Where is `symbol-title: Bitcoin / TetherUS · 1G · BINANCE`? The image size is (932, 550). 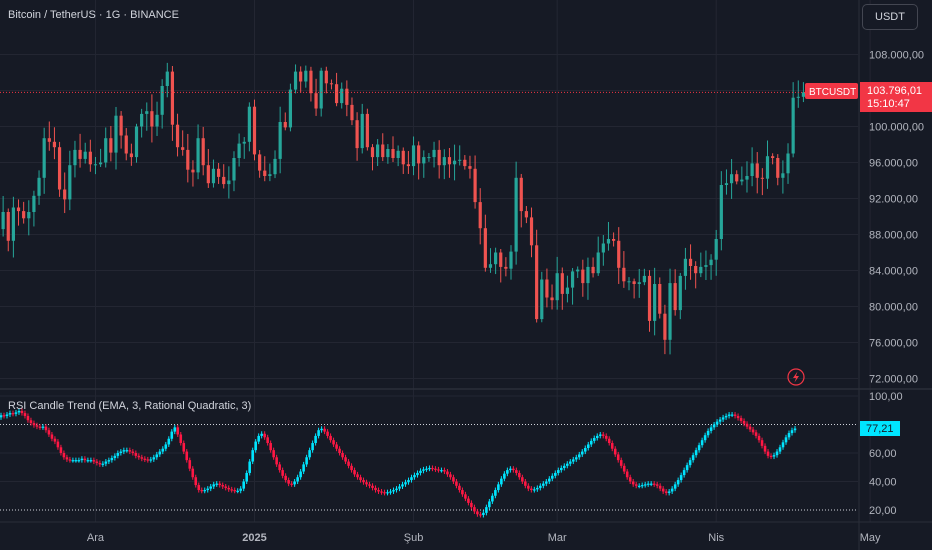
symbol-title: Bitcoin / TetherUS · 1G · BINANCE is located at coordinates (93, 15).